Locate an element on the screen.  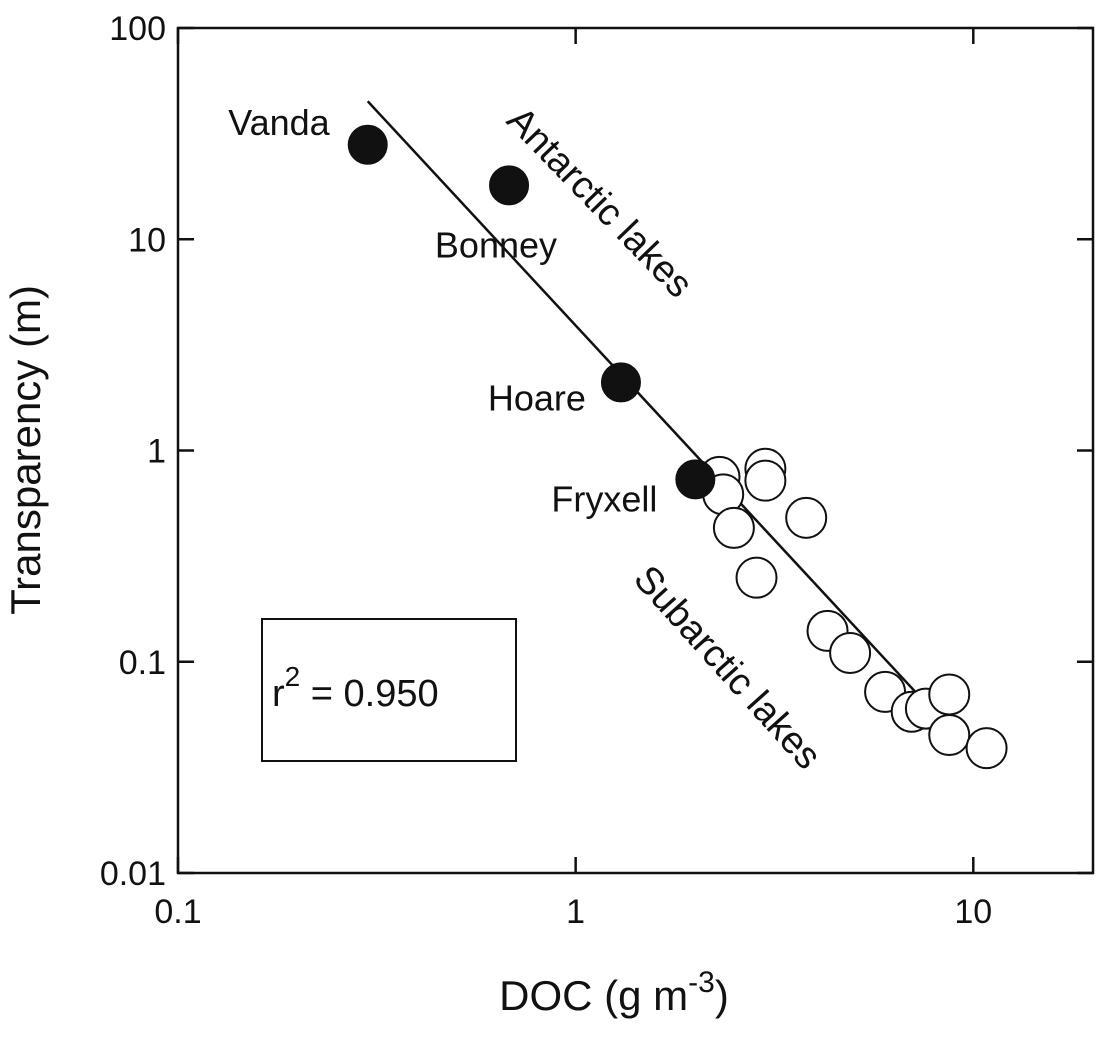
x-axis-title-main: DOC (g m is located at coordinates (593, 995).